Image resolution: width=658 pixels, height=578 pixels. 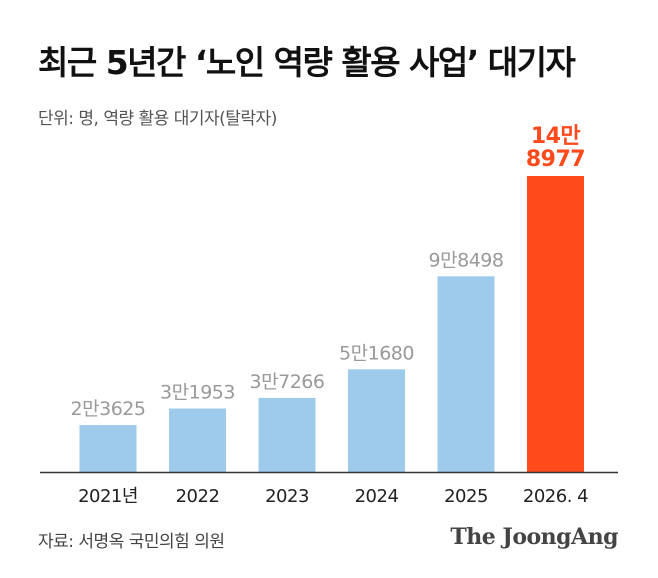 What do you see at coordinates (466, 260) in the screenshot?
I see `data-label-4: 9만8498` at bounding box center [466, 260].